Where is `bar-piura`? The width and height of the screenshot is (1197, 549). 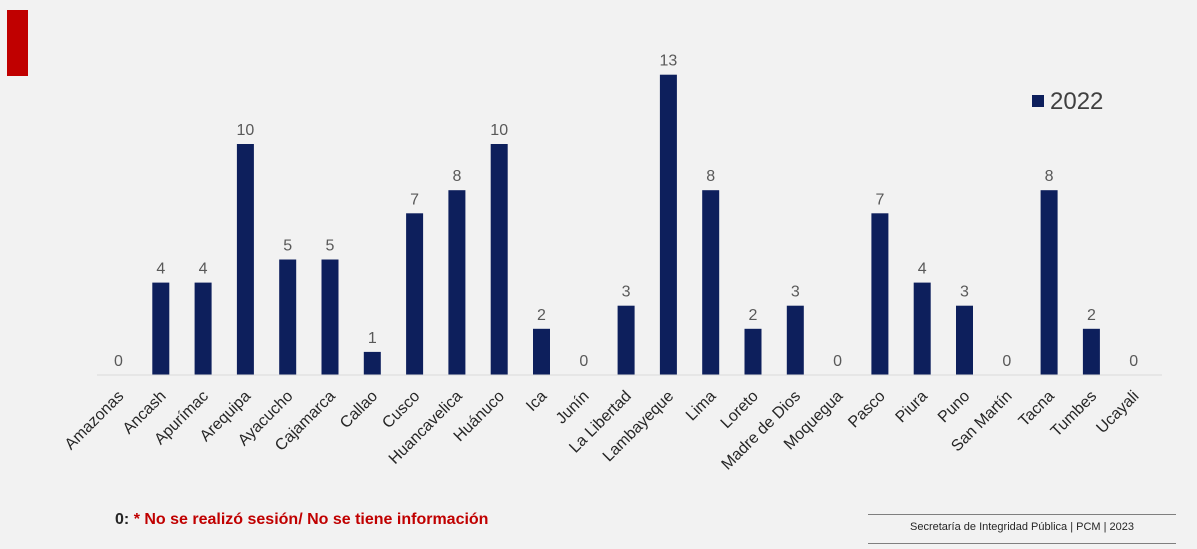
bar-piura is located at coordinates (922, 328).